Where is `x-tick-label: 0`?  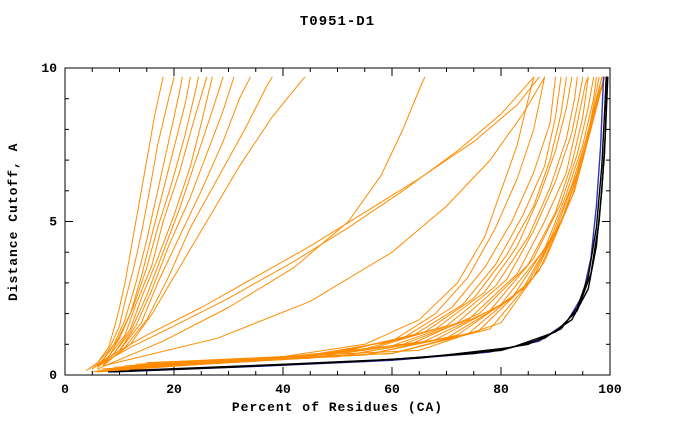 x-tick-label: 0 is located at coordinates (65, 389).